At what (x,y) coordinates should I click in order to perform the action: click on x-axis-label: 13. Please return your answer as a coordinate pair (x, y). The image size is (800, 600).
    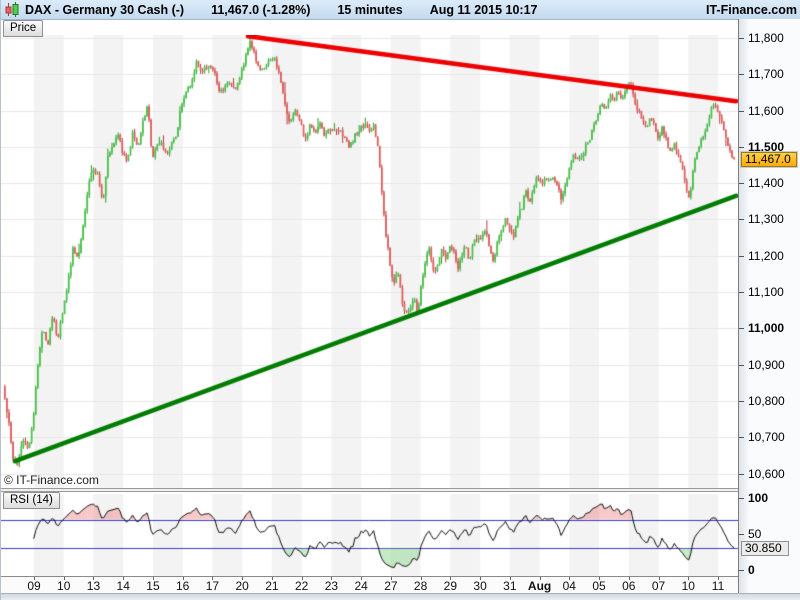
    Looking at the image, I should click on (93, 586).